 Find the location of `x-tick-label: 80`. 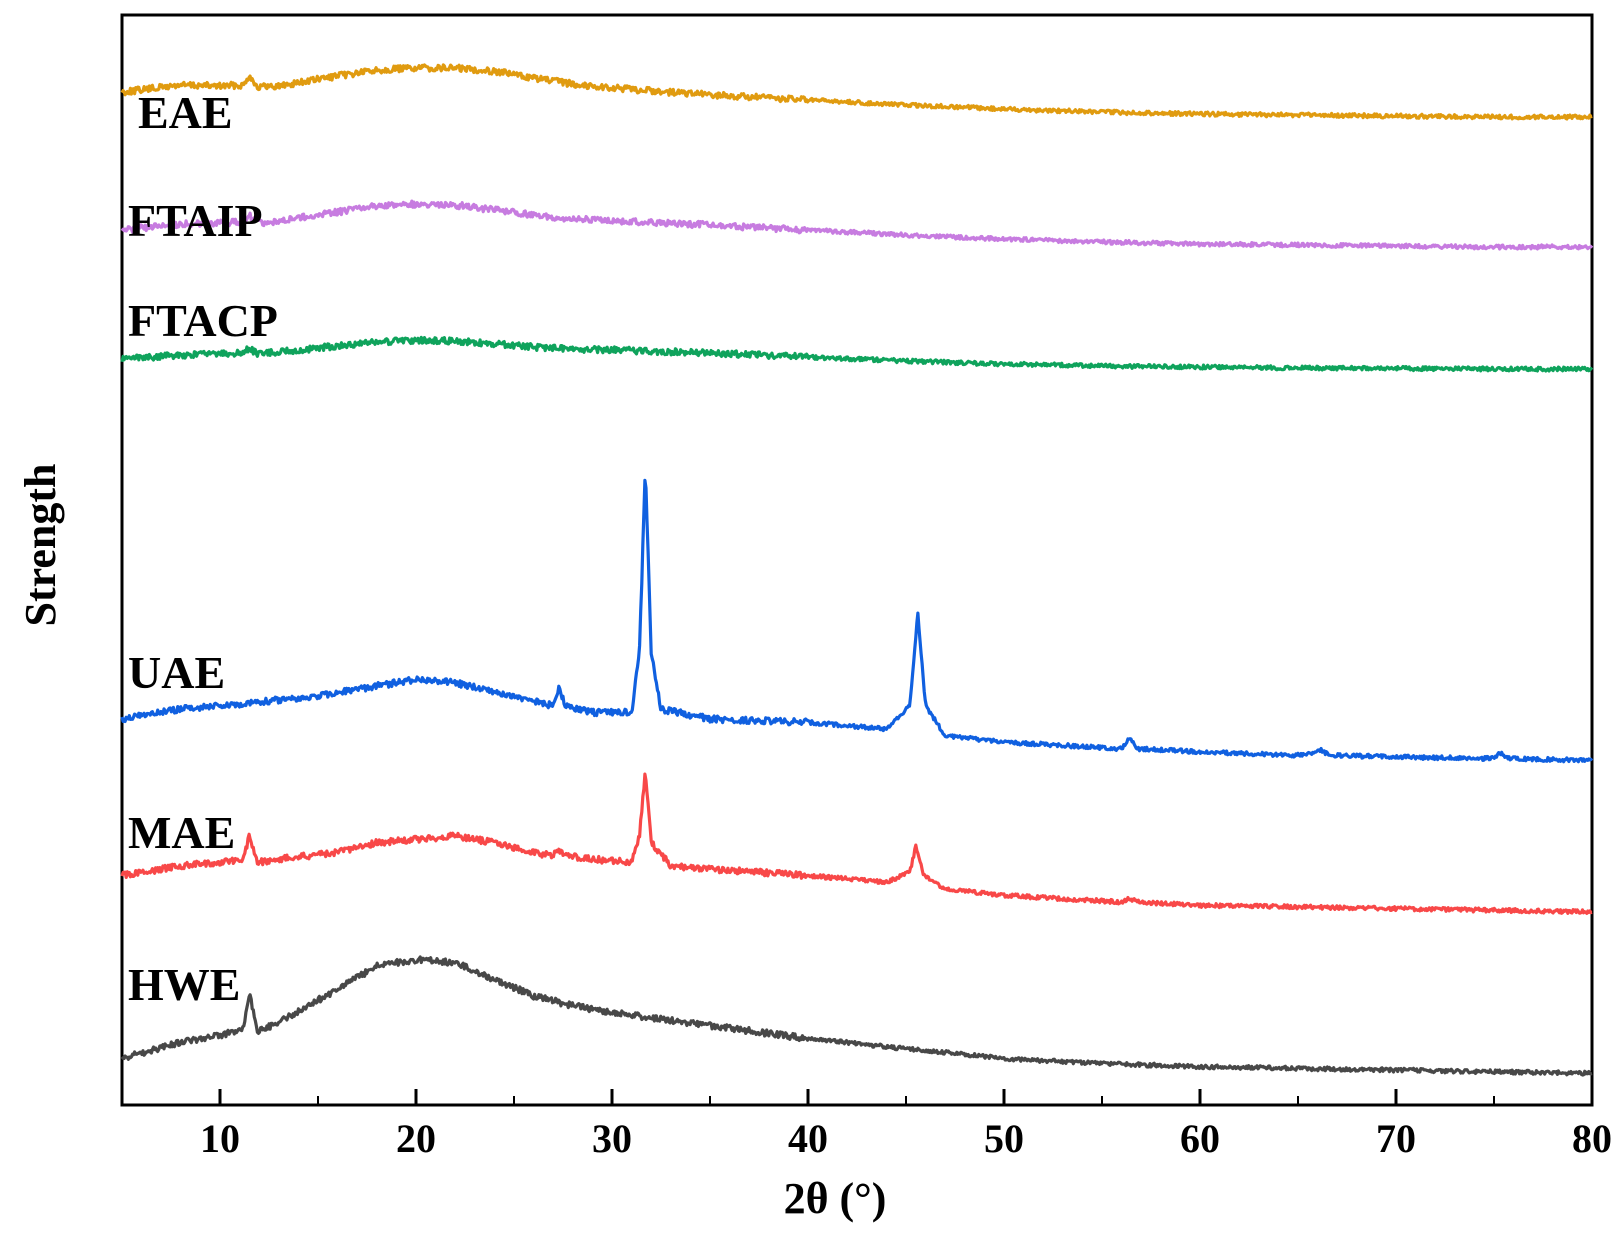

x-tick-label: 80 is located at coordinates (1592, 1138).